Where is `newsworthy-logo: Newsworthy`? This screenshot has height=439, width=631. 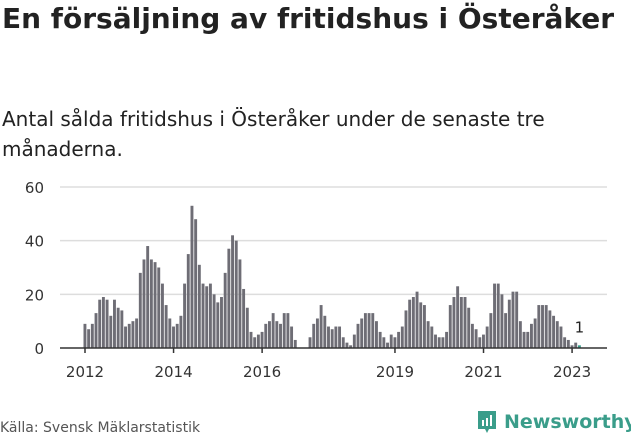 newsworthy-logo: Newsworthy is located at coordinates (553, 422).